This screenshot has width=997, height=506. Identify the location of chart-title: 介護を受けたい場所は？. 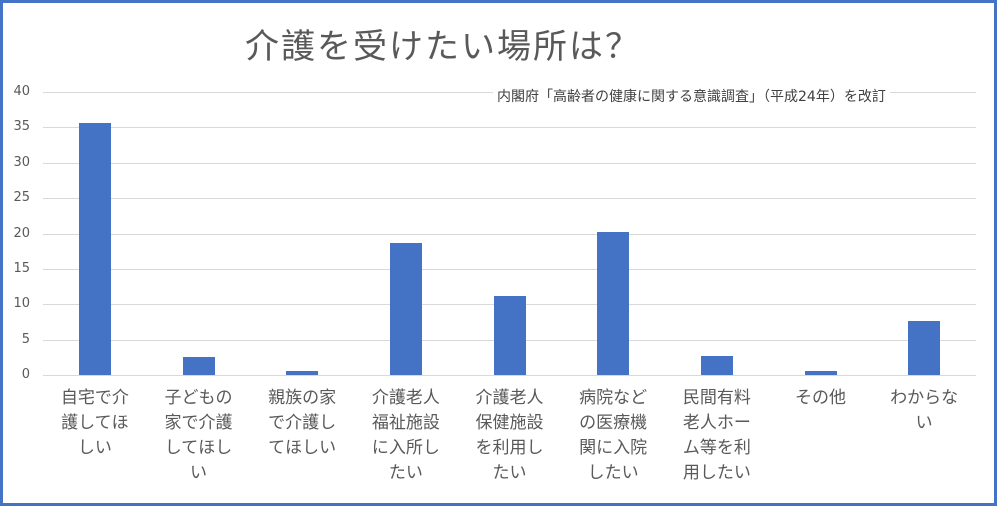
(443, 47).